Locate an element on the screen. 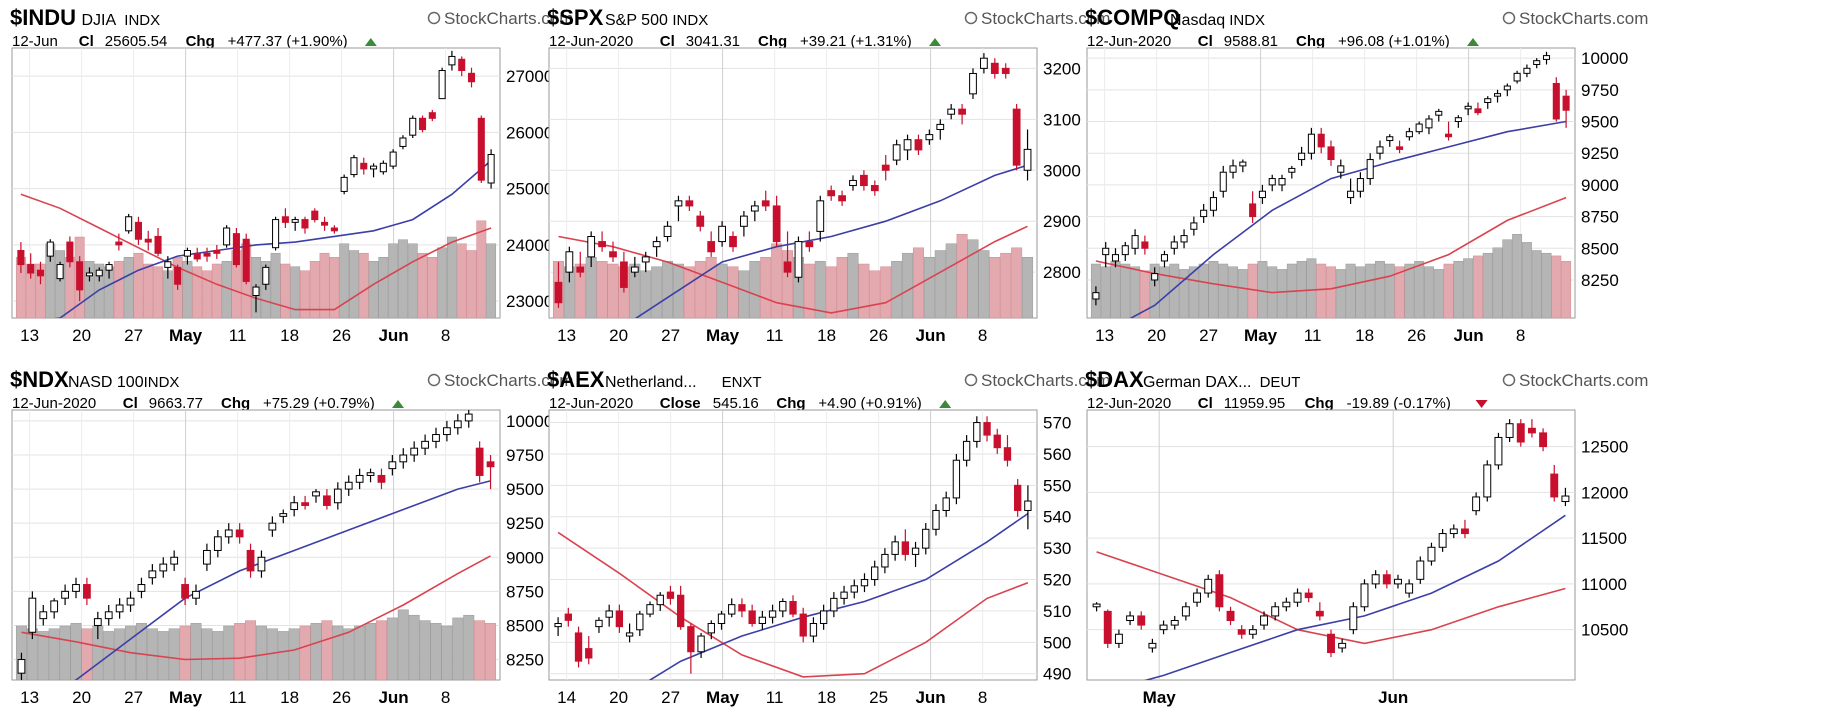  close-value: 11959.95 is located at coordinates (1254, 403).